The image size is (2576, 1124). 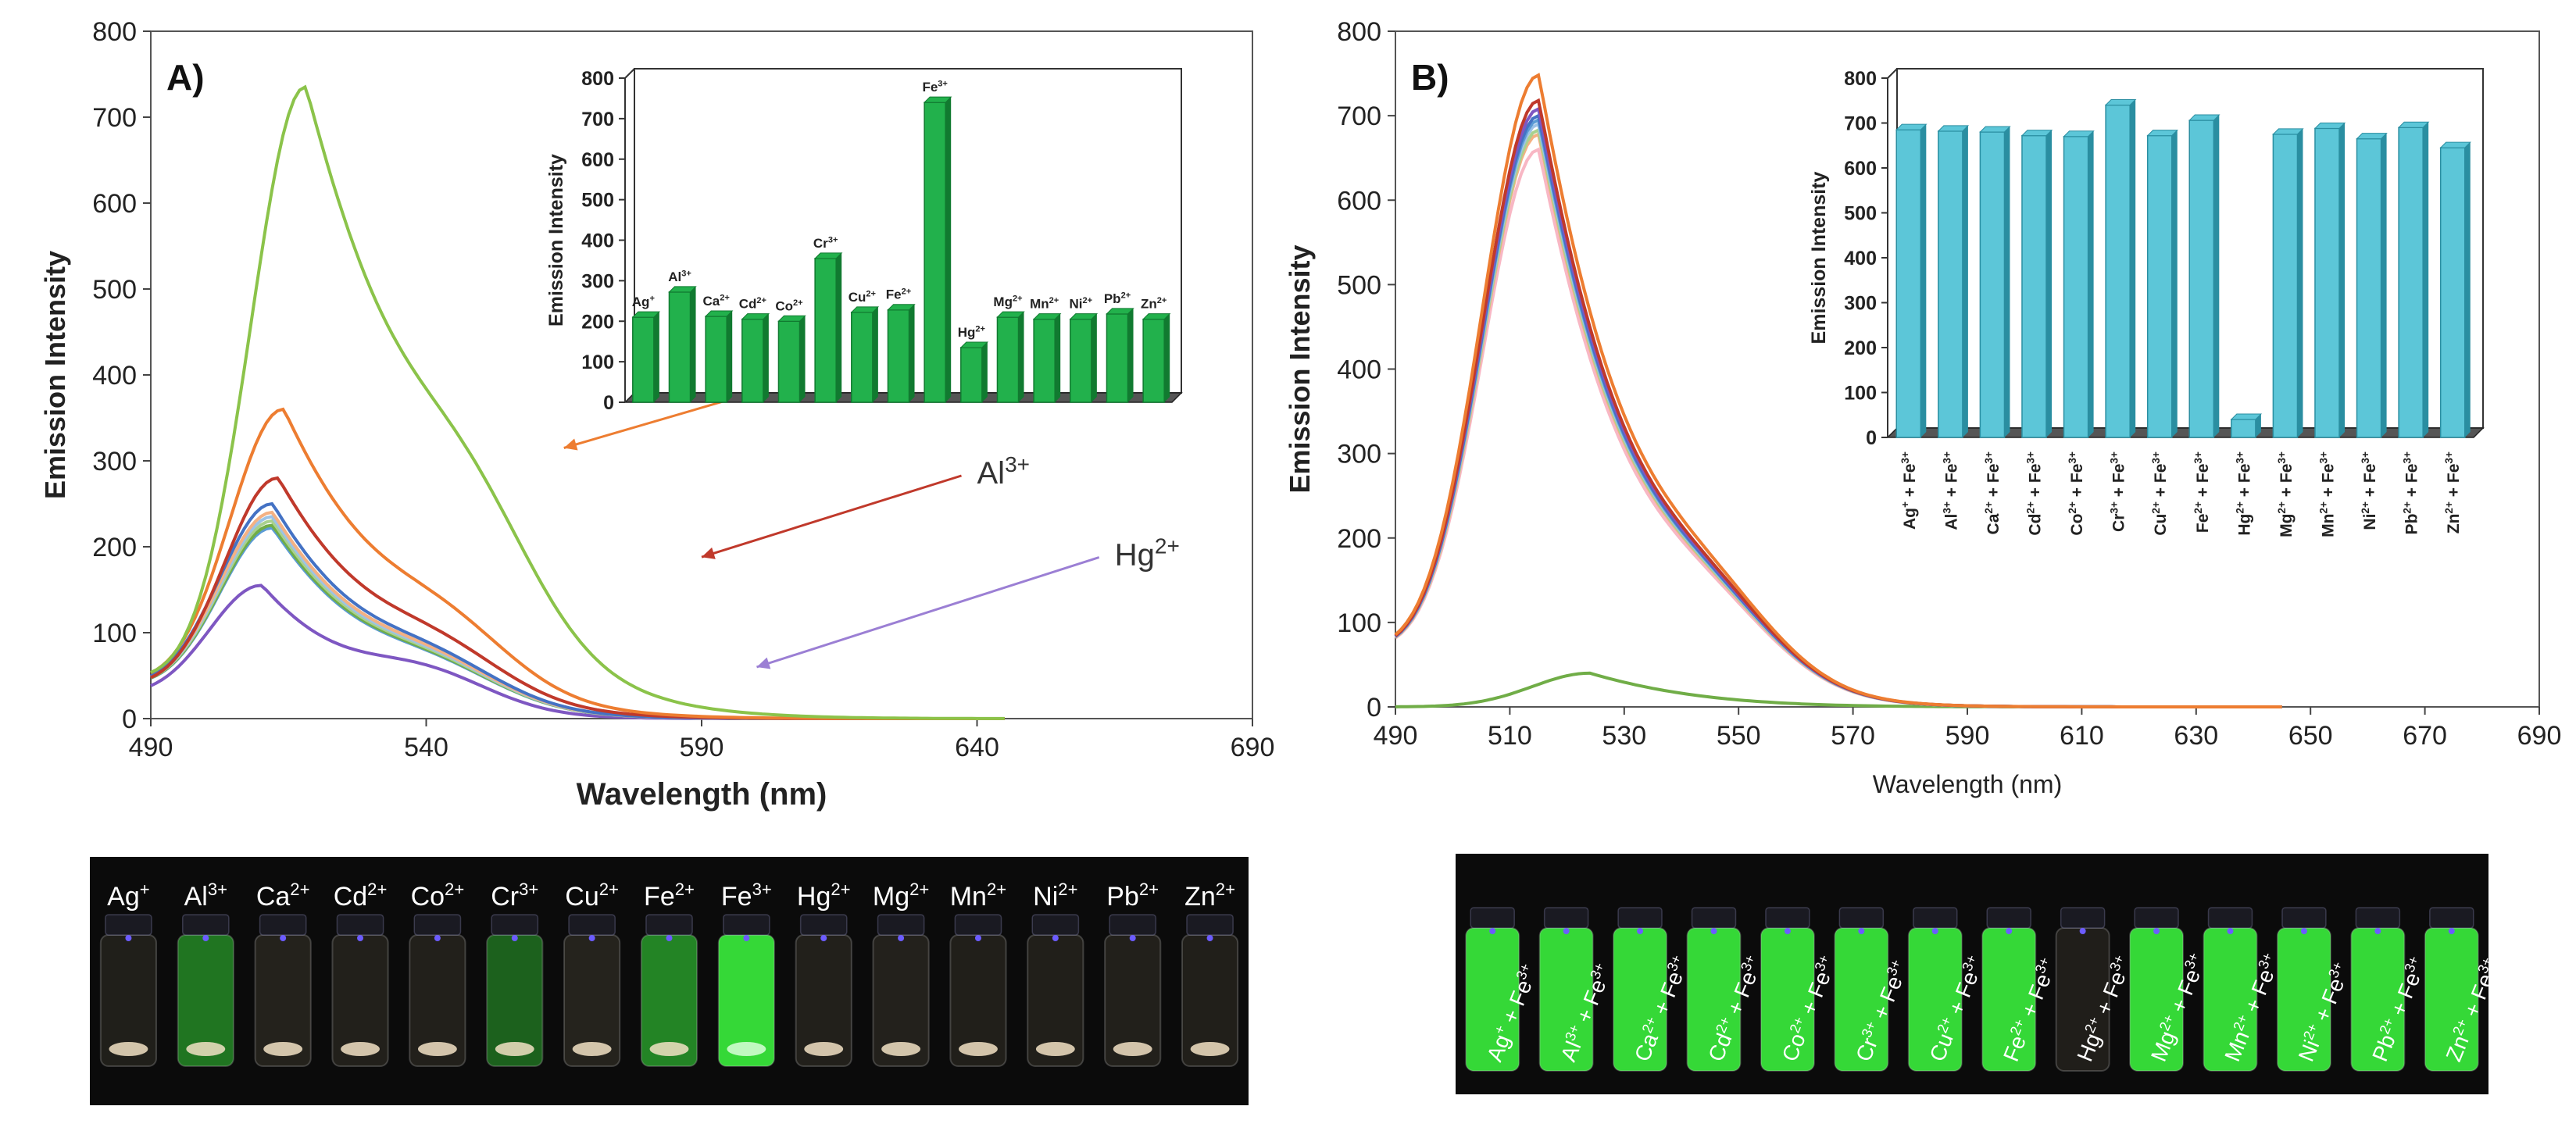 I want to click on inset-bar-label: Zn2+, so click(x=1154, y=303).